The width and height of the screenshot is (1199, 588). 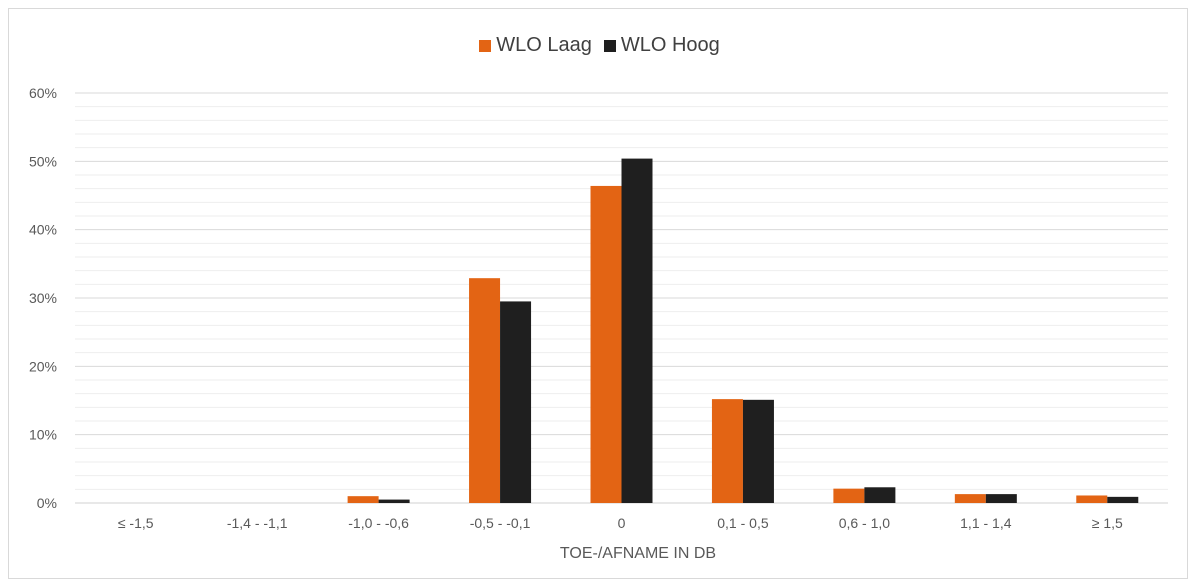 What do you see at coordinates (136, 523) in the screenshot?
I see `x-tick-label: ≤ -1,5` at bounding box center [136, 523].